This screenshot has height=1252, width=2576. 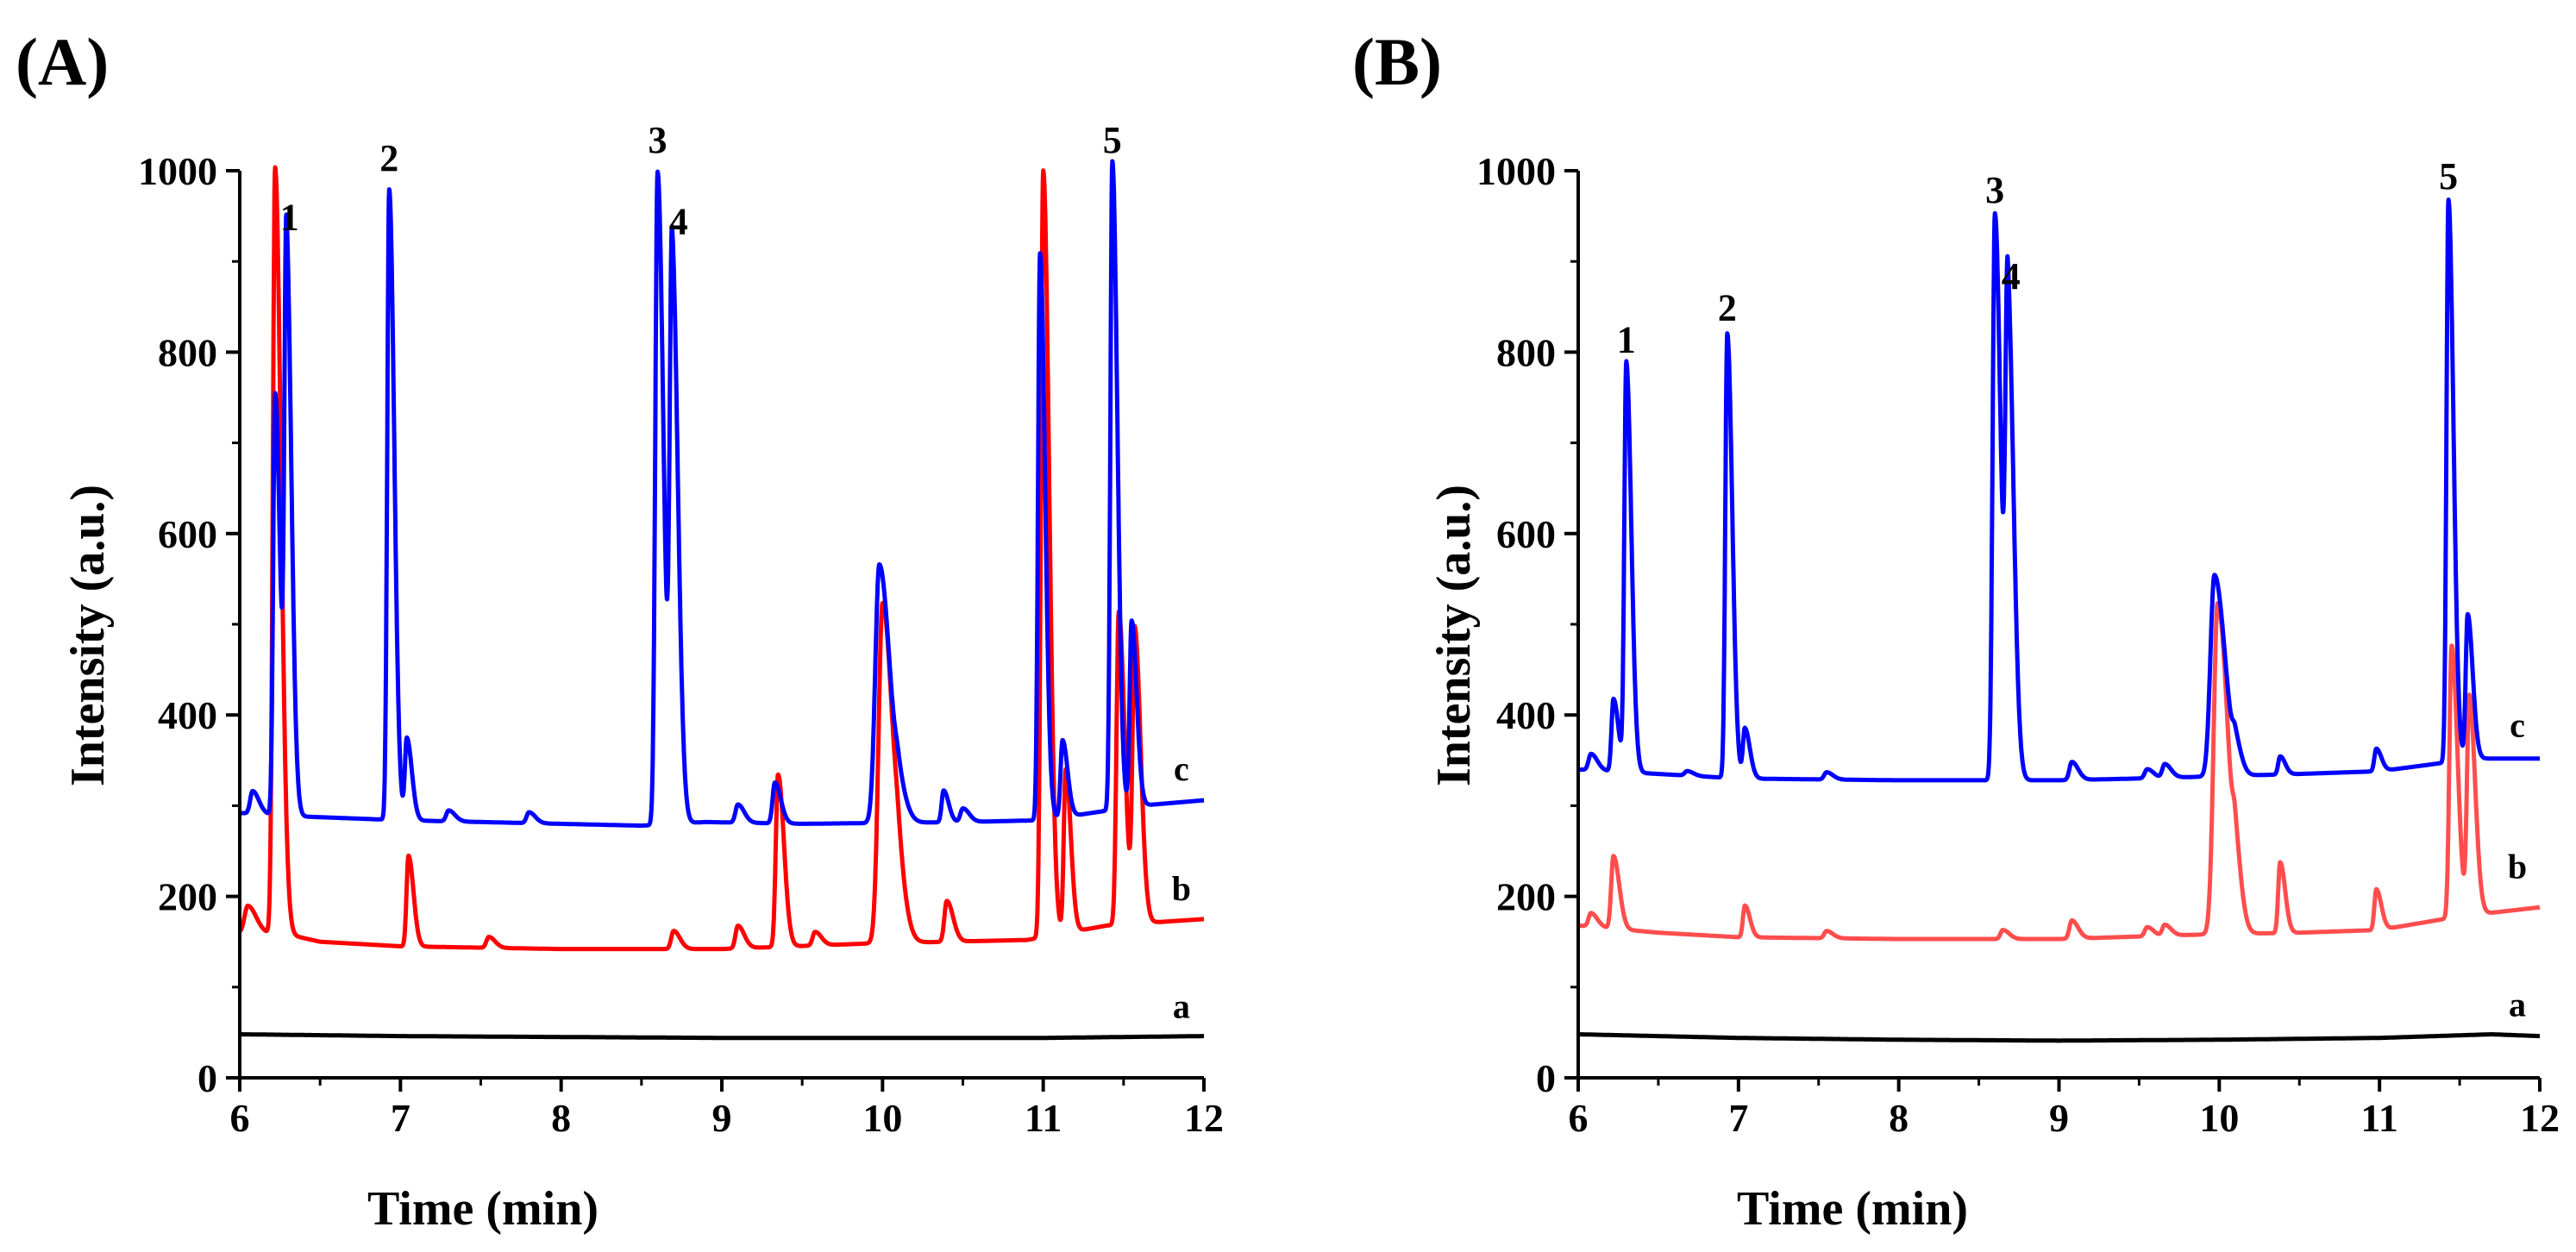 What do you see at coordinates (1043, 1118) in the screenshot?
I see `panel-a-x-tick-label: 11` at bounding box center [1043, 1118].